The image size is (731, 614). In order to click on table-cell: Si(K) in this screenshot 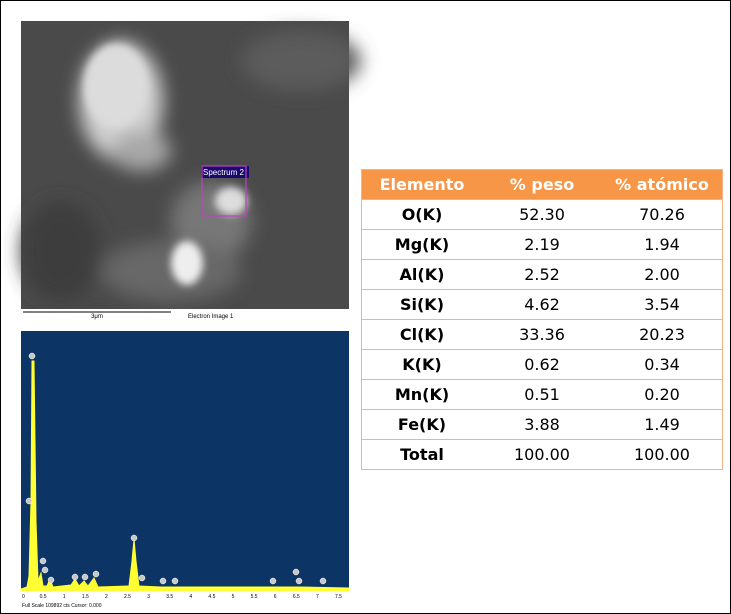, I will do `click(421, 304)`.